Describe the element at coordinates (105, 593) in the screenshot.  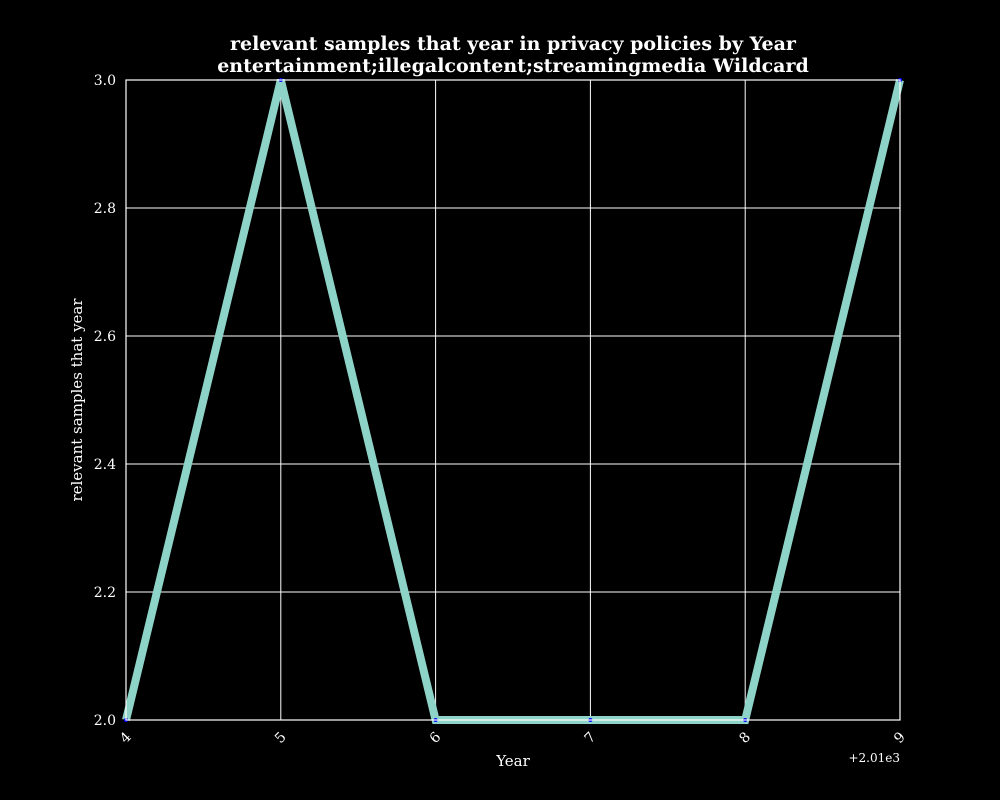
I see `y-tick-label: 2.2` at that location.